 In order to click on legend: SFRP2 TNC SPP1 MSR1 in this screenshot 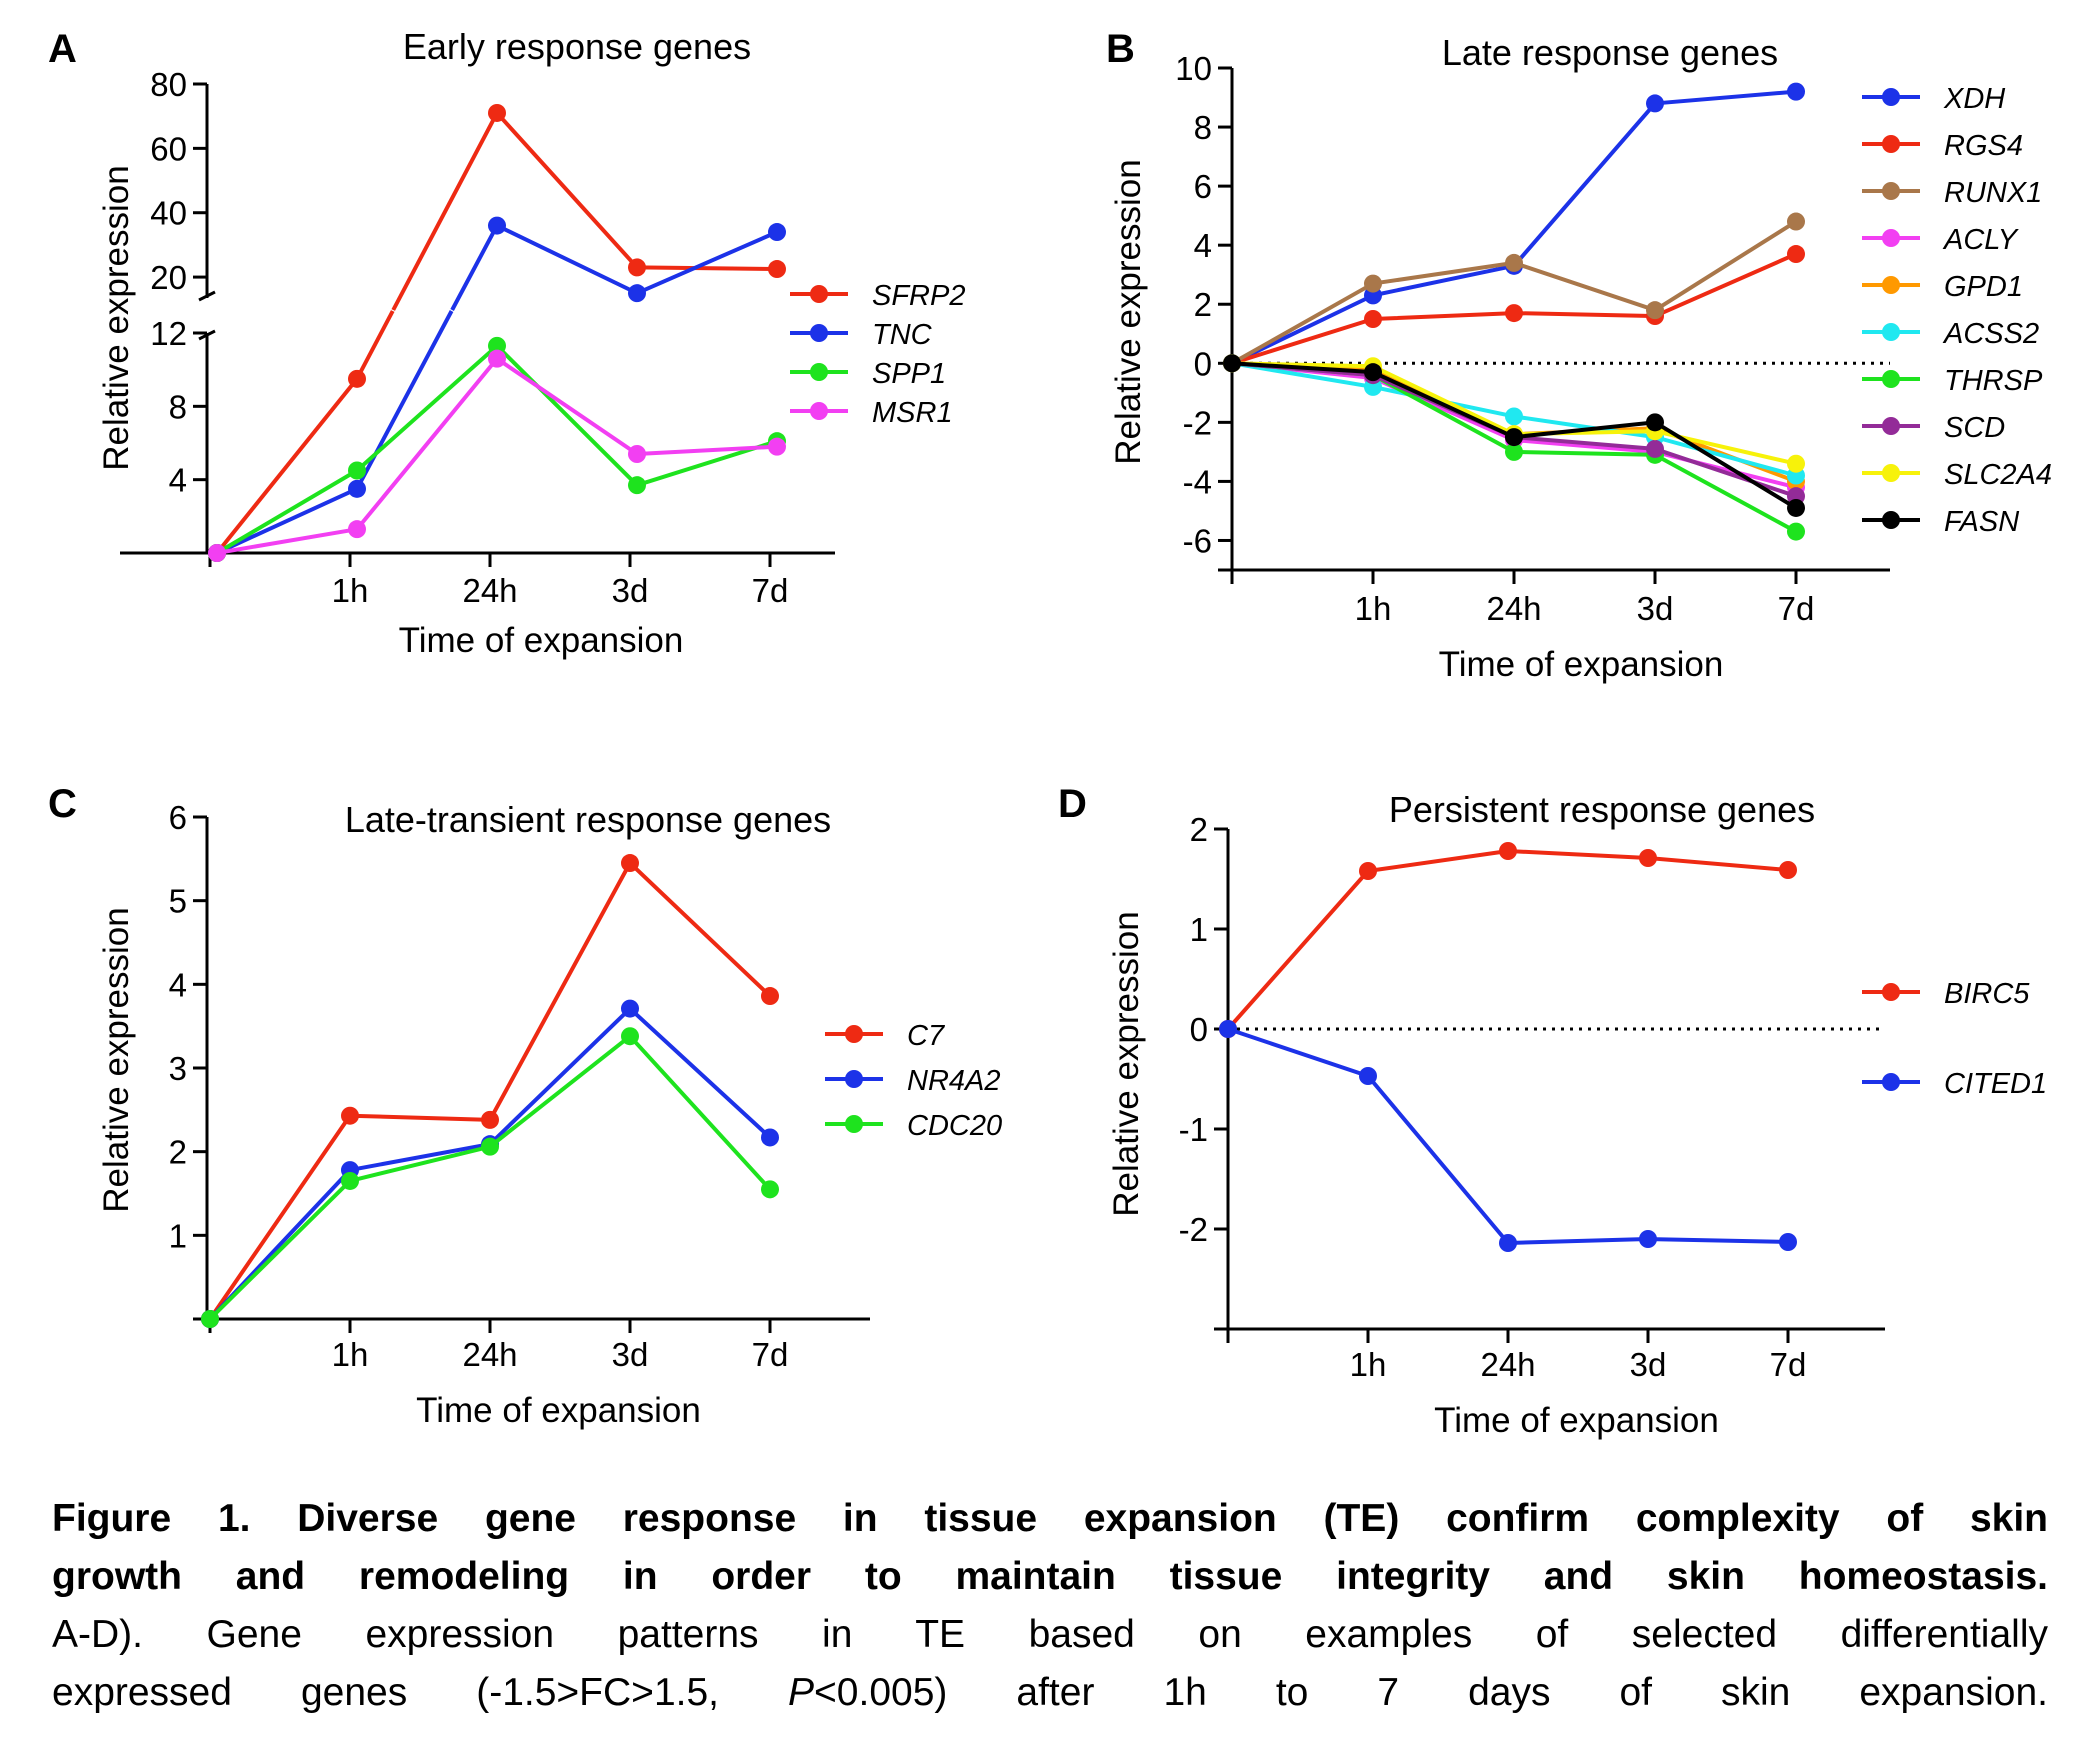, I will do `click(877, 354)`.